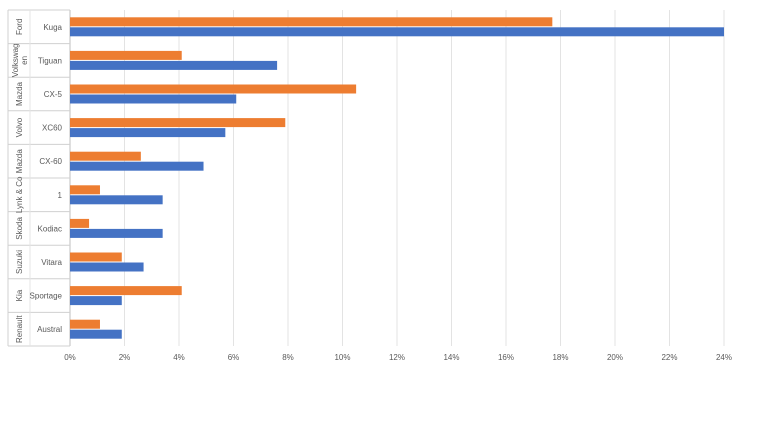 Image resolution: width=770 pixels, height=427 pixels. What do you see at coordinates (116, 233) in the screenshot?
I see `bar-Kodiac-s1` at bounding box center [116, 233].